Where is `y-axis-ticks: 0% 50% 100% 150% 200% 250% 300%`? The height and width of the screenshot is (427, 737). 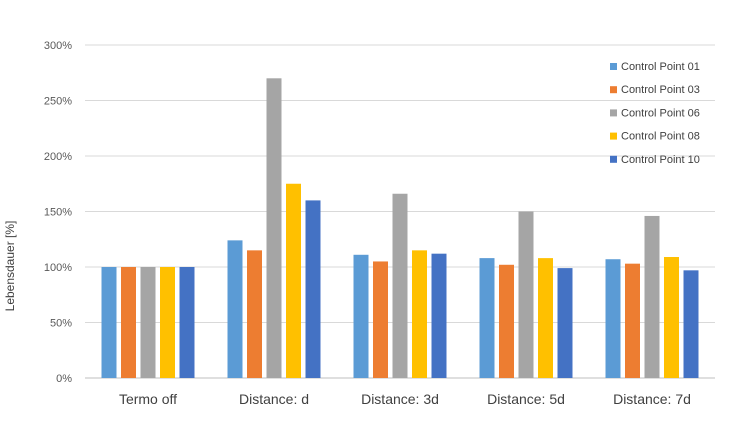
y-axis-ticks: 0% 50% 100% 150% 200% 250% 300% is located at coordinates (58, 212).